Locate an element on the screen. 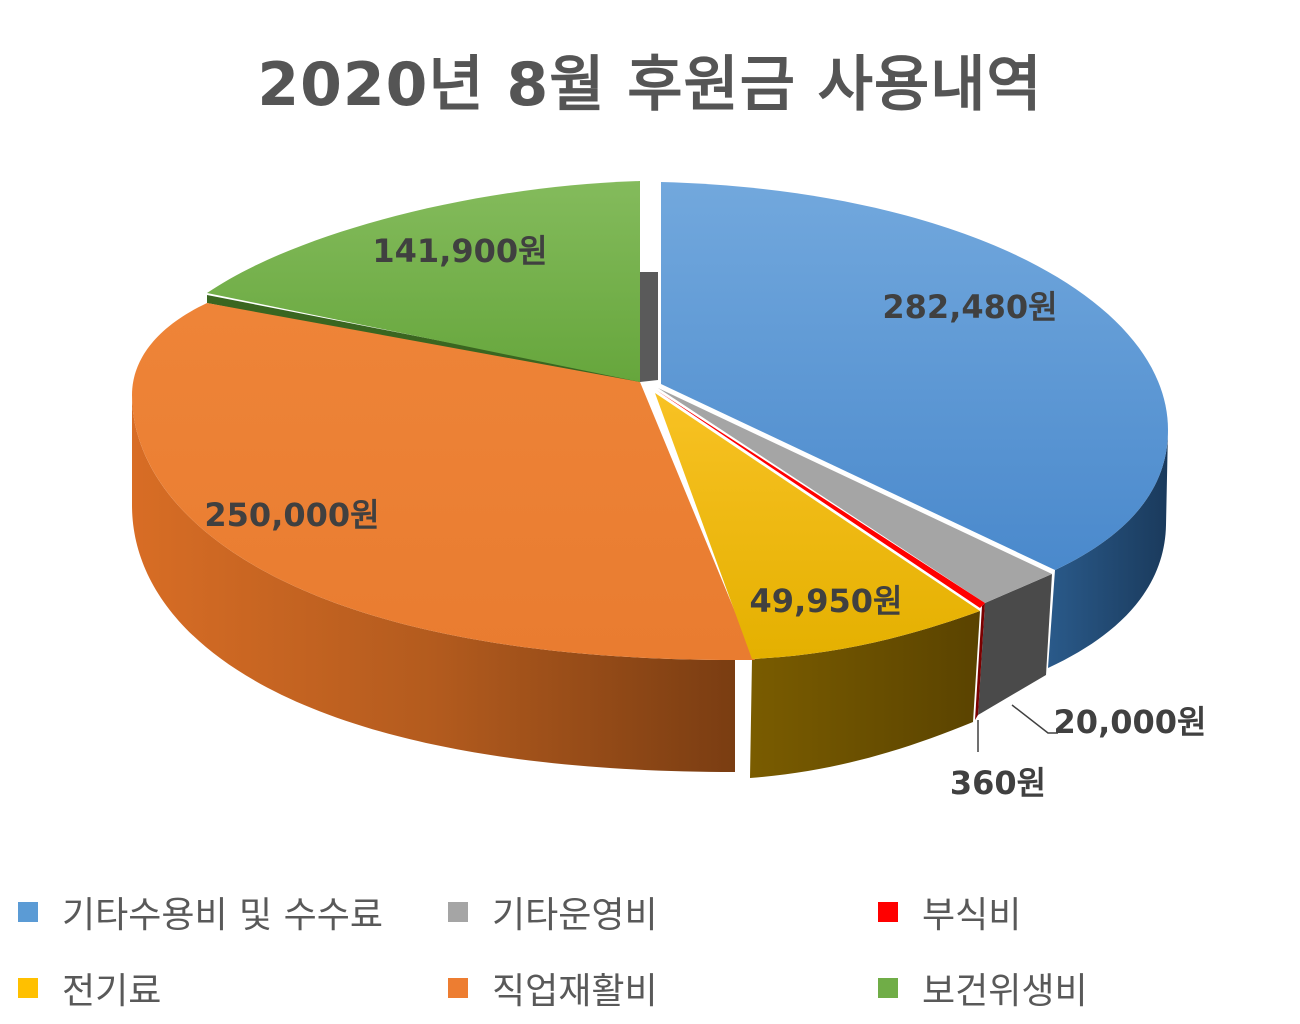 The height and width of the screenshot is (1024, 1300). slice-side-blue is located at coordinates (1108, 549).